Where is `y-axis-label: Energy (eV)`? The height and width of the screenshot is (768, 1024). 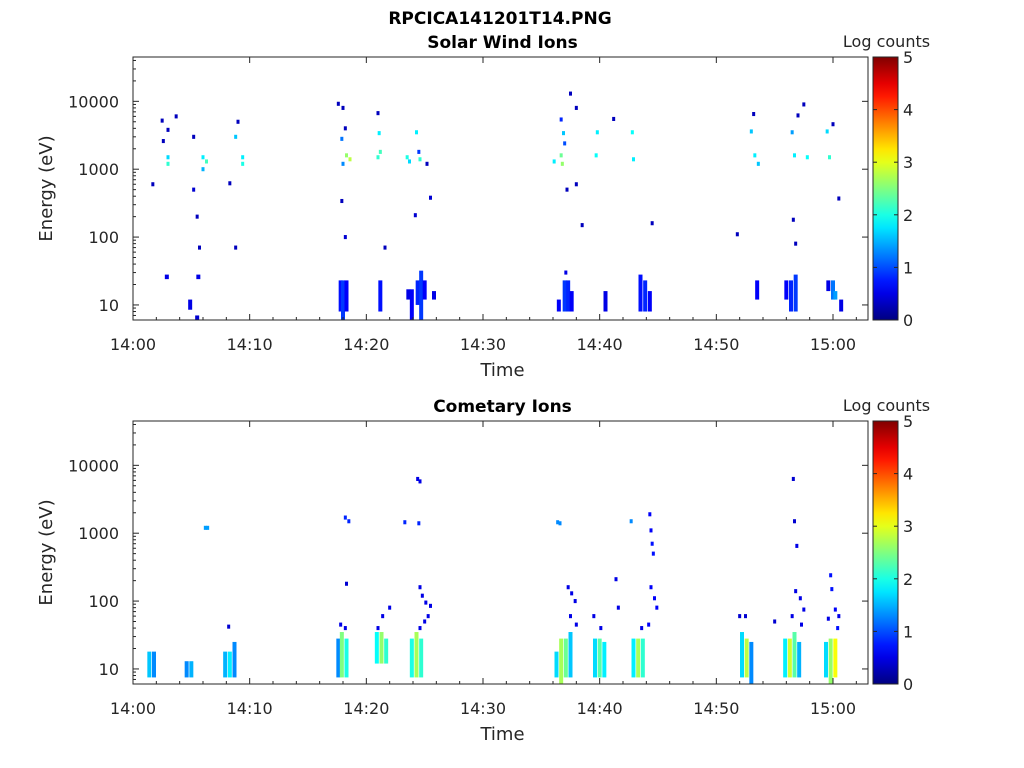
y-axis-label: Energy (eV) is located at coordinates (46, 552).